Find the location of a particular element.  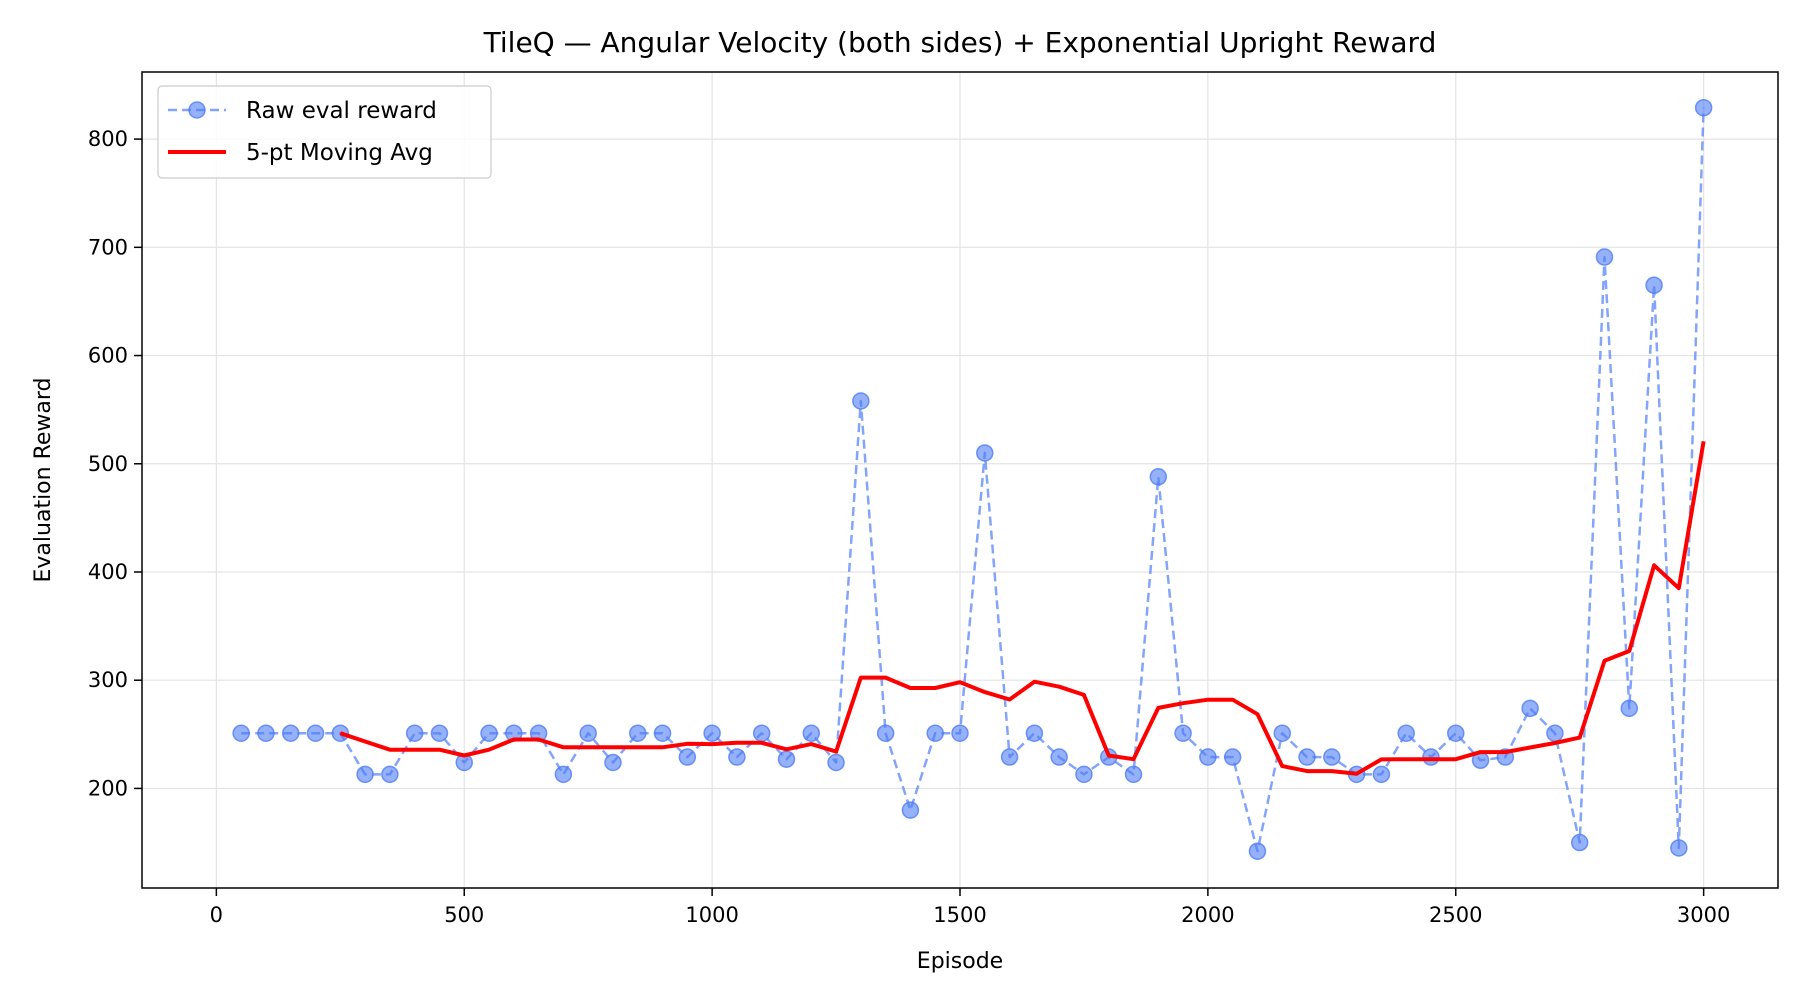

y-tick-label: 700 is located at coordinates (108, 247).